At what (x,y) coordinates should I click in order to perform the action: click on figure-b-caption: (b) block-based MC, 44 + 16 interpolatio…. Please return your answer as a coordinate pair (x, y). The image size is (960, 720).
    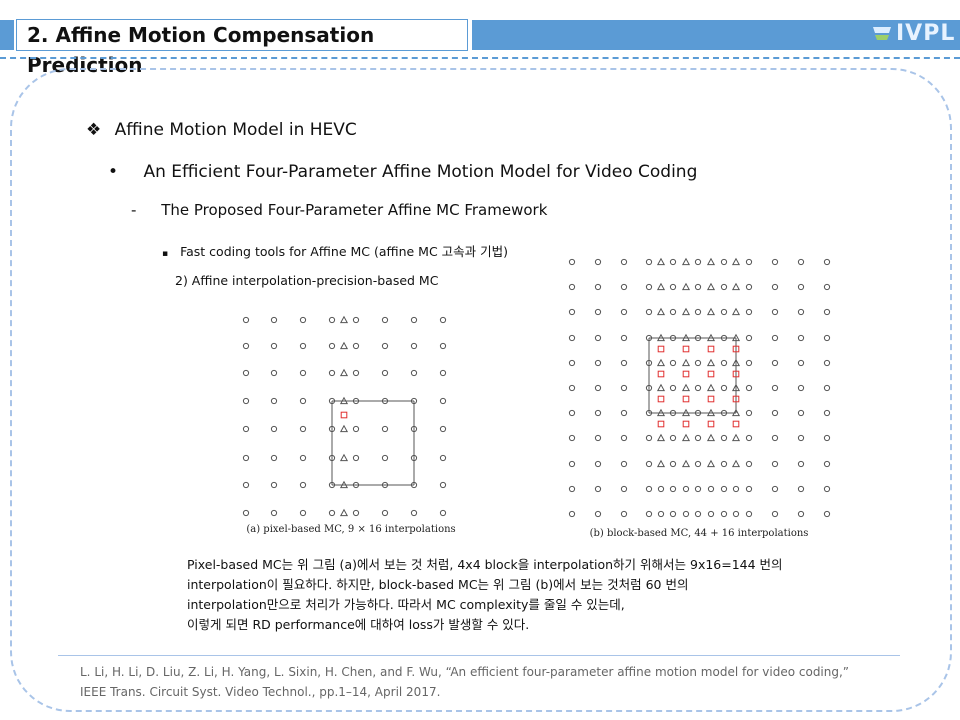
    Looking at the image, I should click on (699, 533).